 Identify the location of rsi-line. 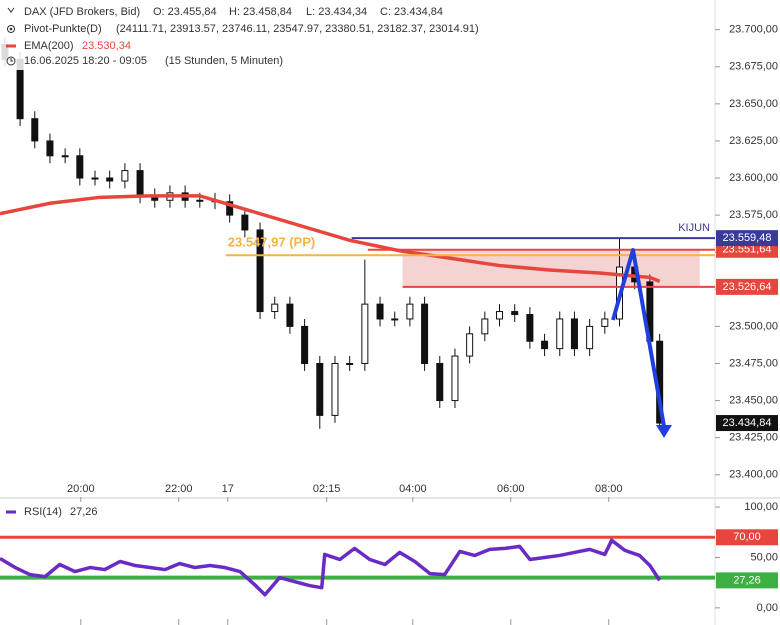
(331, 567).